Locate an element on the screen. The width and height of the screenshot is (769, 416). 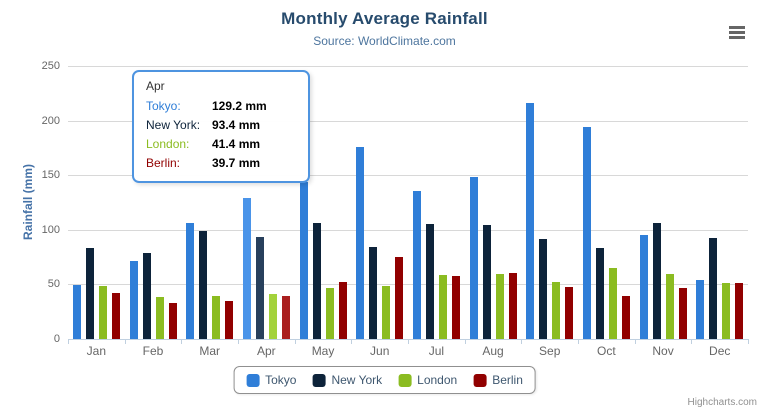
bar-london-jan is located at coordinates (102, 312).